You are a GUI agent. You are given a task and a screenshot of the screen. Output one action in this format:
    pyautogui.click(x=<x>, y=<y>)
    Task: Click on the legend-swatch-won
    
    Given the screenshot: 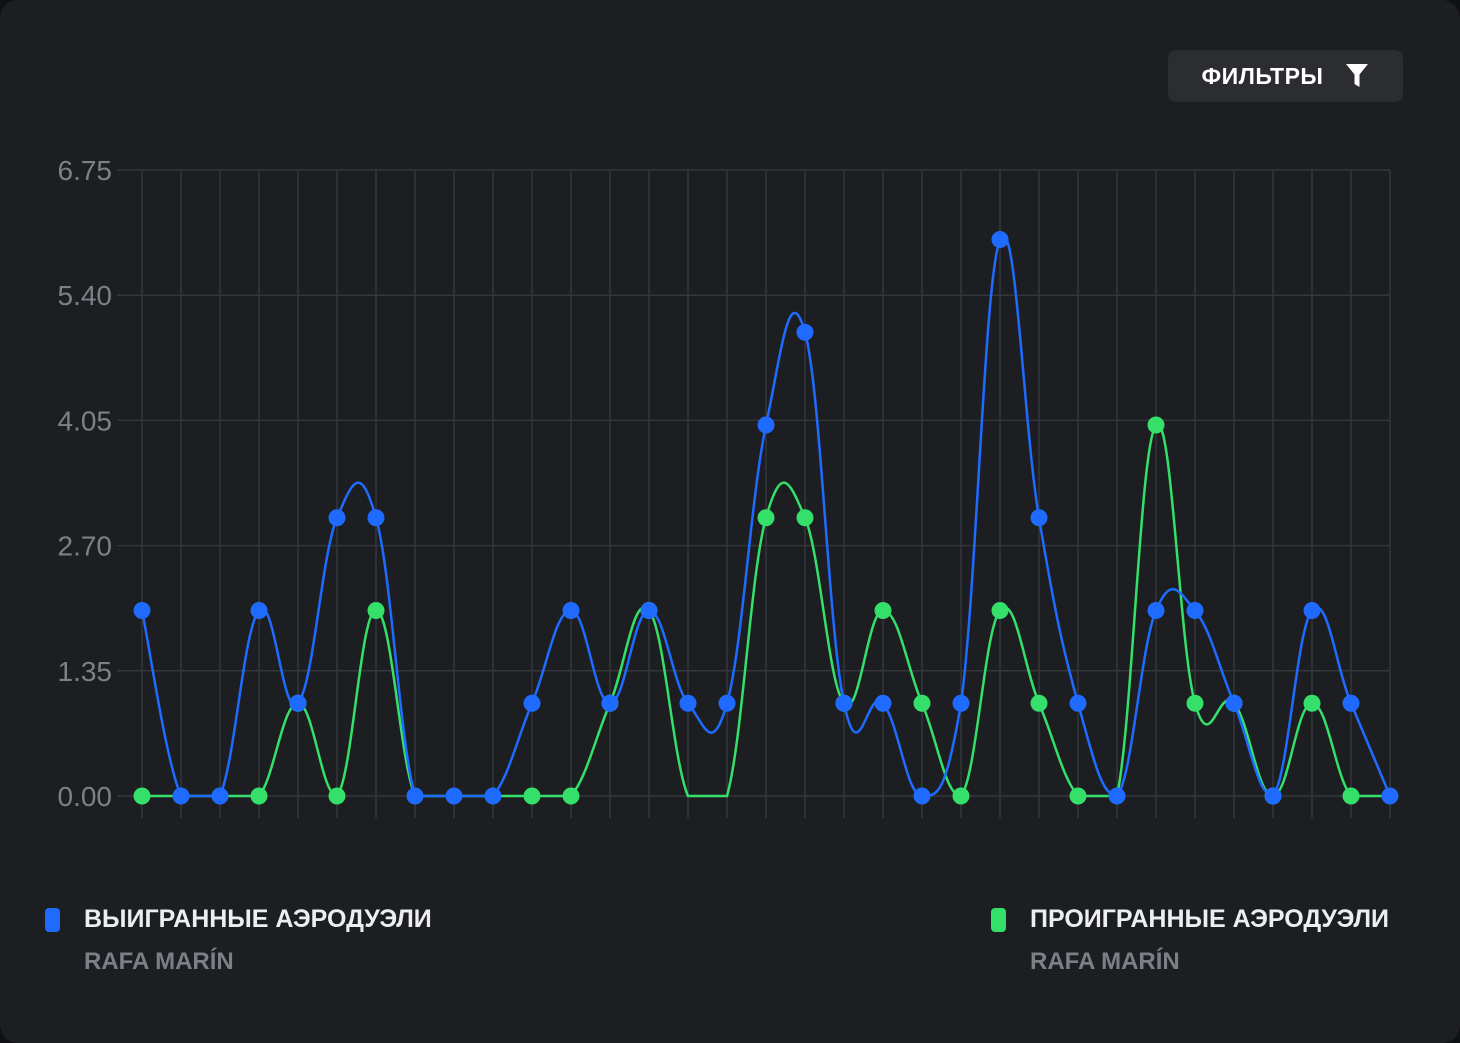 What is the action you would take?
    pyautogui.click(x=52, y=920)
    